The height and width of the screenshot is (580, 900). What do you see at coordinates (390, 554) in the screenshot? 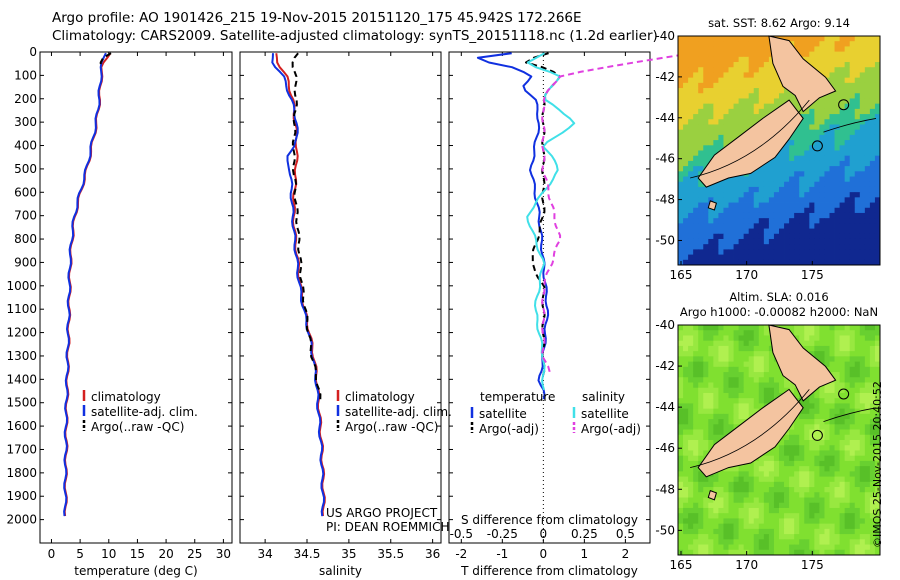
I see `x-tick-label: 35.5` at bounding box center [390, 554].